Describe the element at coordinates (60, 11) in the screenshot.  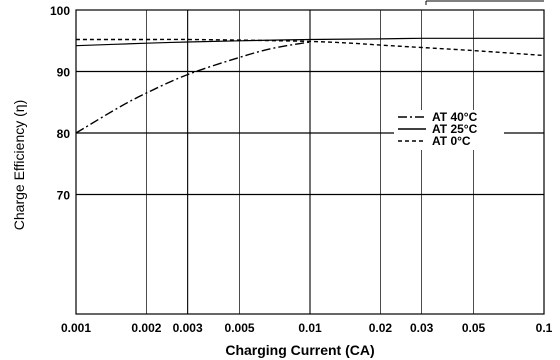
I see `y-tick-label: 100` at that location.